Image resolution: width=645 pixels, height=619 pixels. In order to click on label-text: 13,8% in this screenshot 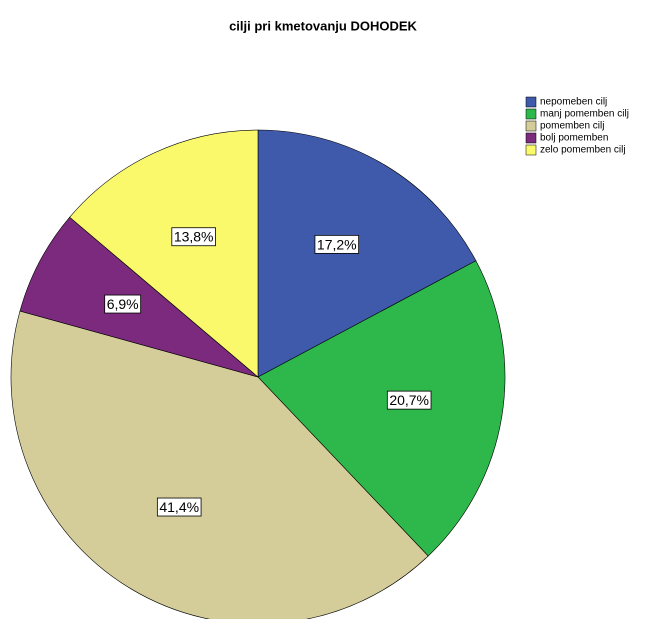, I will do `click(194, 237)`.